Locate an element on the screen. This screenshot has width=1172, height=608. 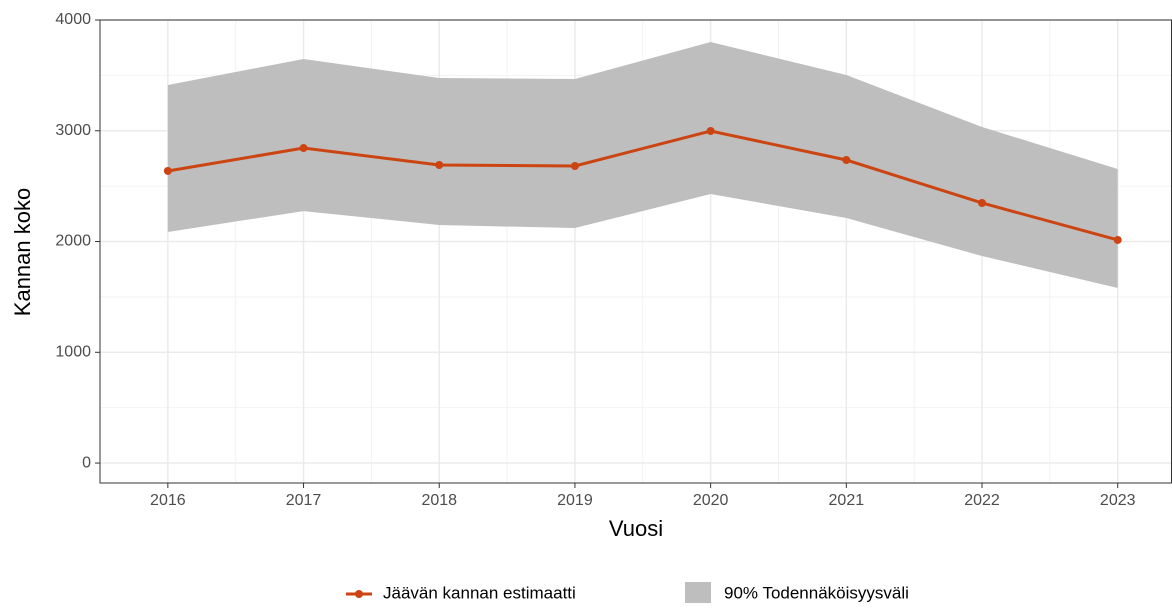
x-tick-label: 2017 is located at coordinates (304, 500).